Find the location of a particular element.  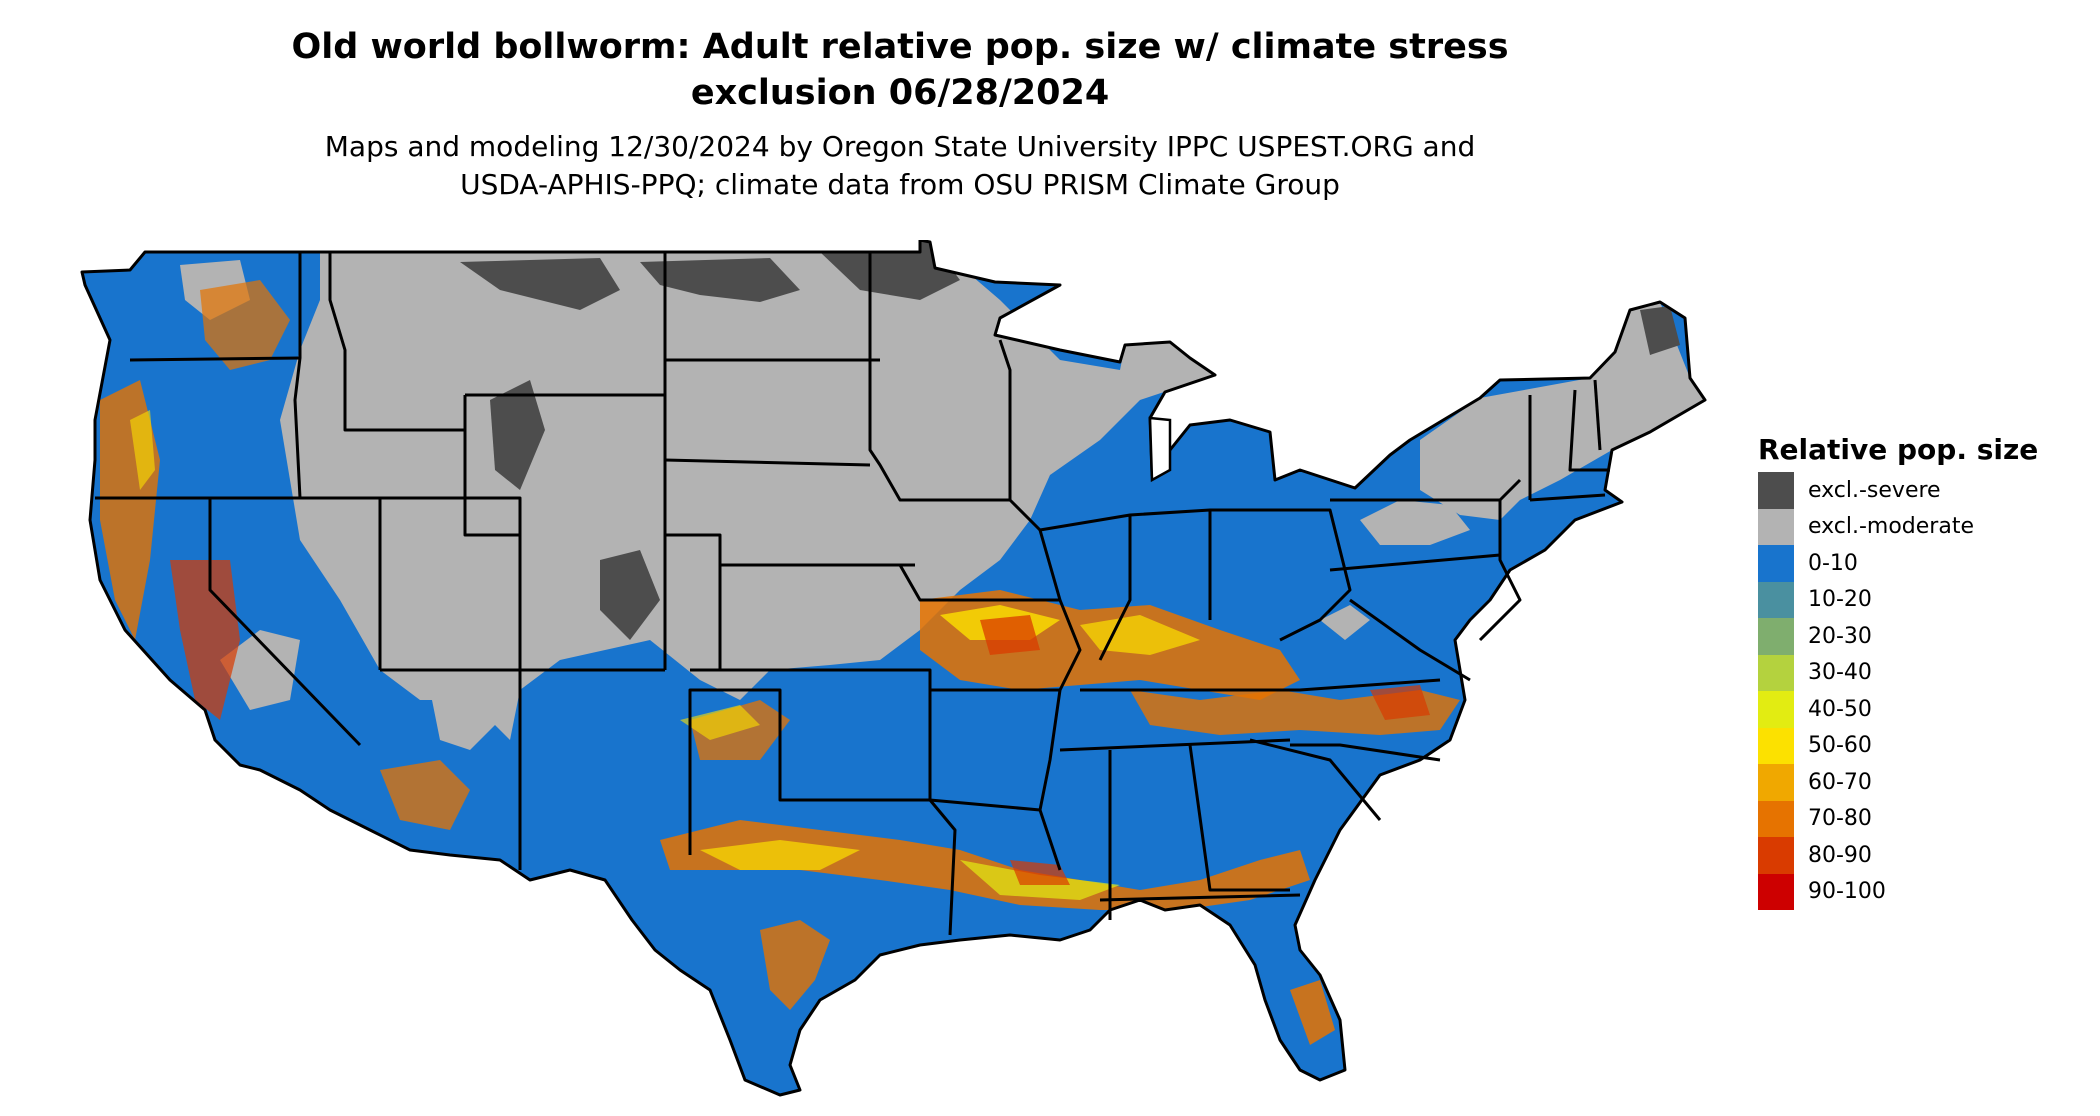

hotspot-louisiana is located at coordinates (1040, 872).